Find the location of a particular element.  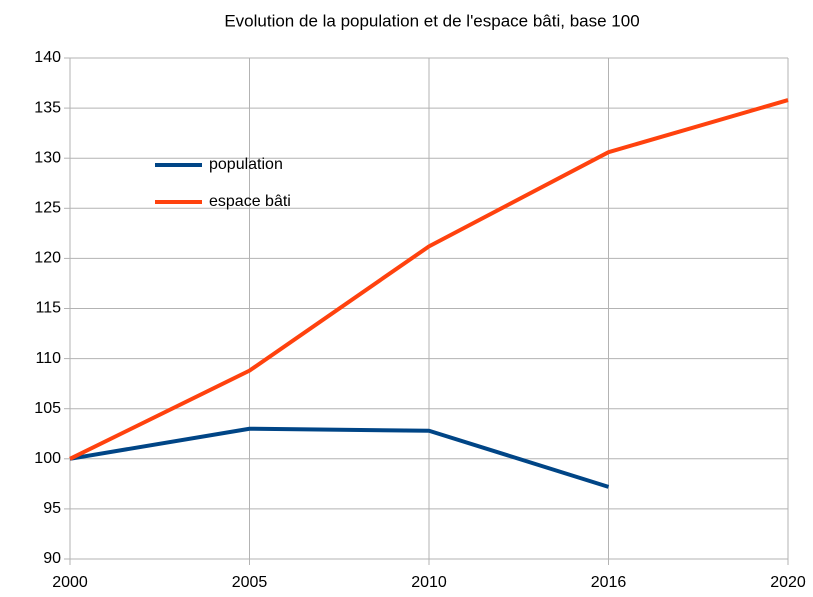

x-tick-label: 2005 is located at coordinates (250, 582).